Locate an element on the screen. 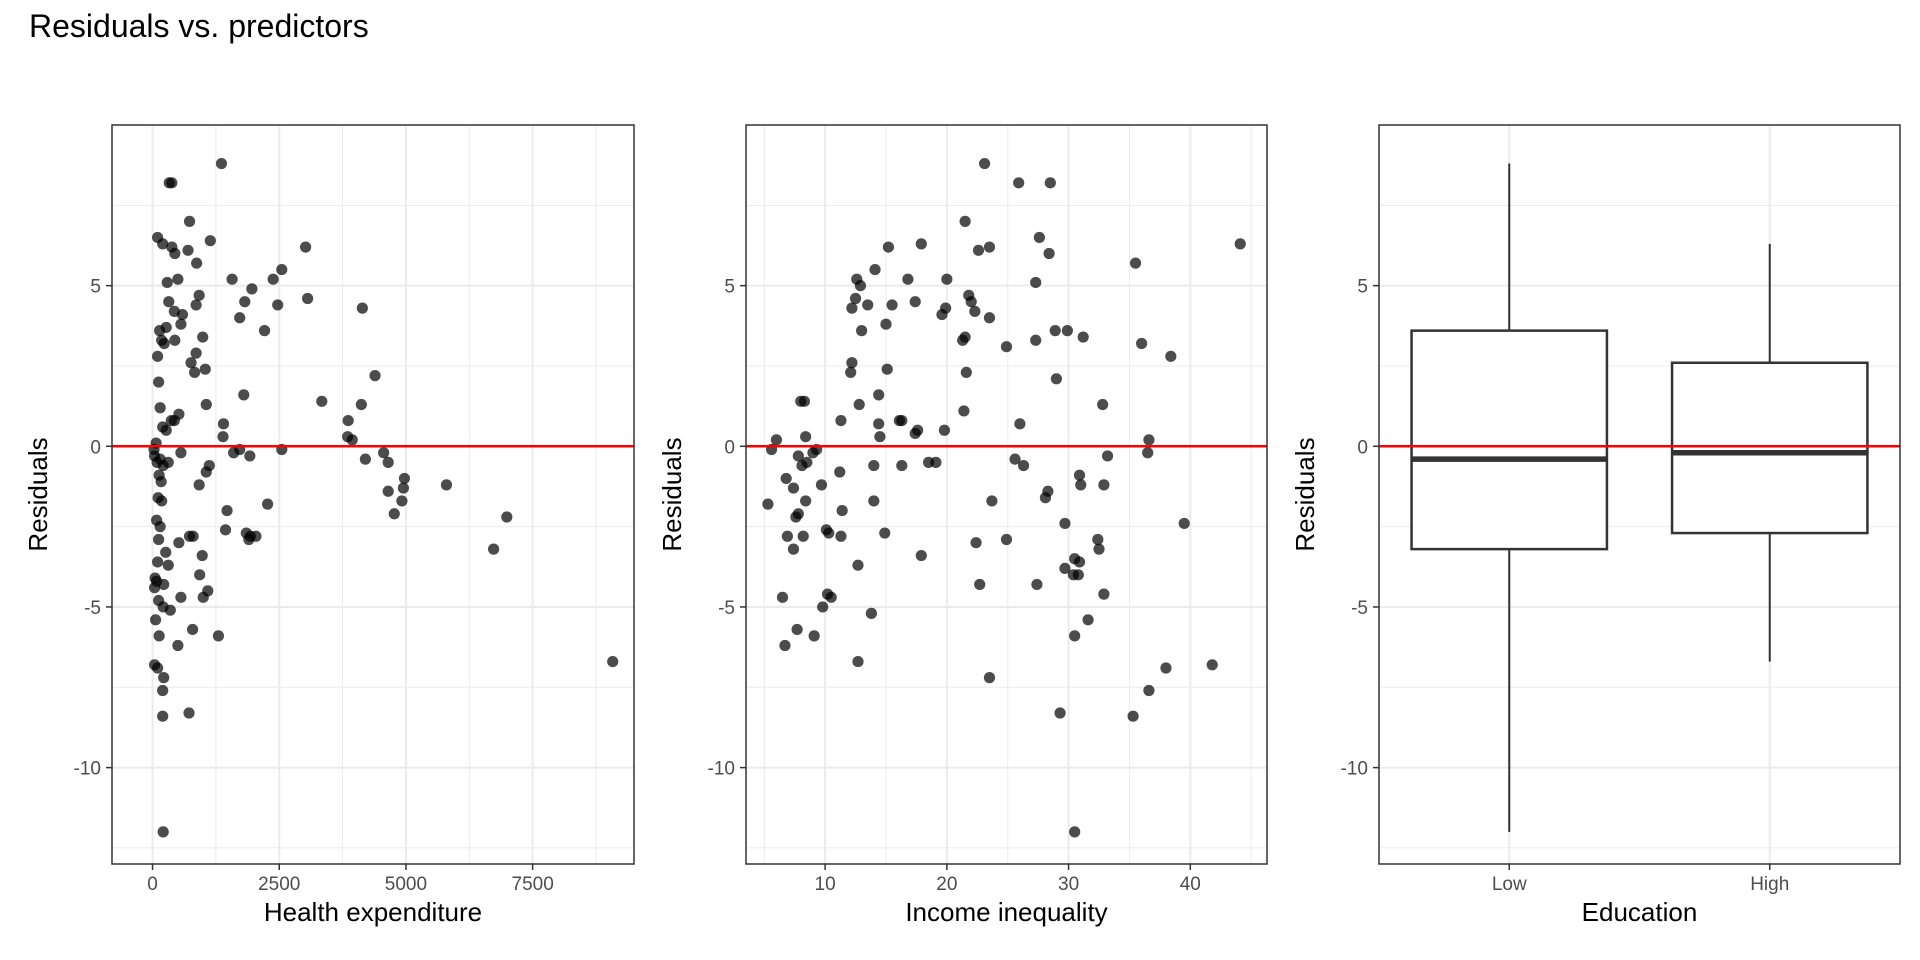 Image resolution: width=1920 pixels, height=960 pixels. x-tick-label: 10 is located at coordinates (825, 884).